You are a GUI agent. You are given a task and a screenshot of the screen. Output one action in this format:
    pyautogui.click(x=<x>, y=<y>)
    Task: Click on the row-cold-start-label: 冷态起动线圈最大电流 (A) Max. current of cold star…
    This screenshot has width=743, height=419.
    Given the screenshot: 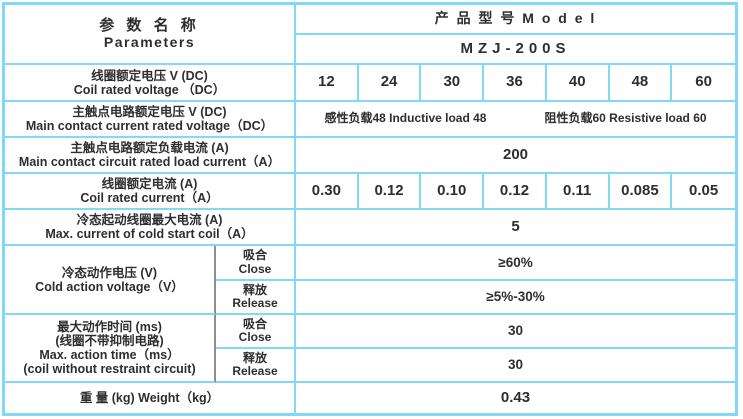 What is the action you would take?
    pyautogui.click(x=150, y=228)
    